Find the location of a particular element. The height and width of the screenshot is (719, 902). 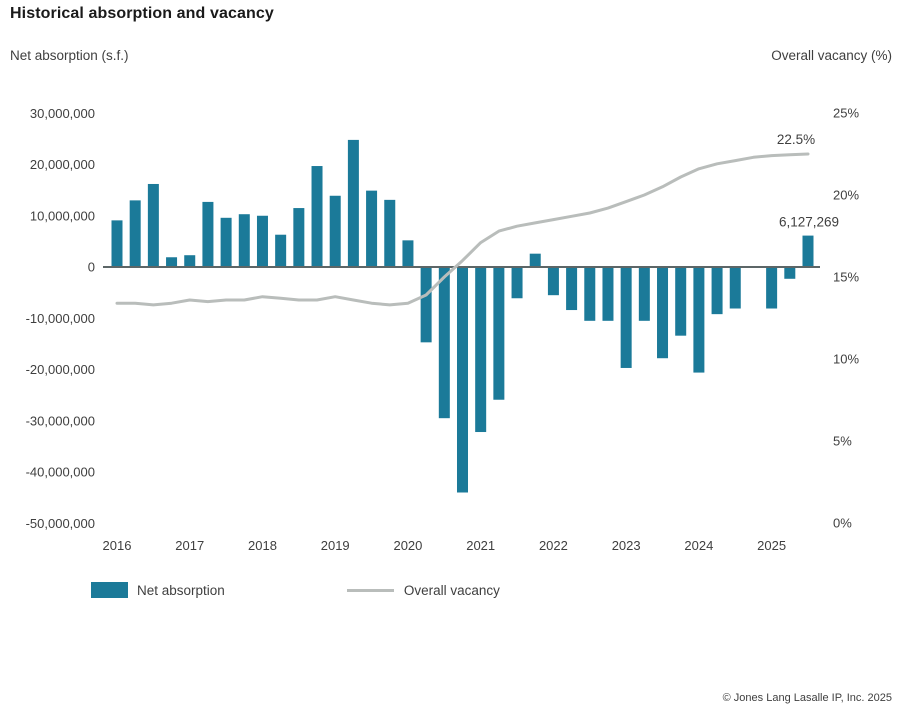

right-axis-tick: 20% is located at coordinates (846, 195).